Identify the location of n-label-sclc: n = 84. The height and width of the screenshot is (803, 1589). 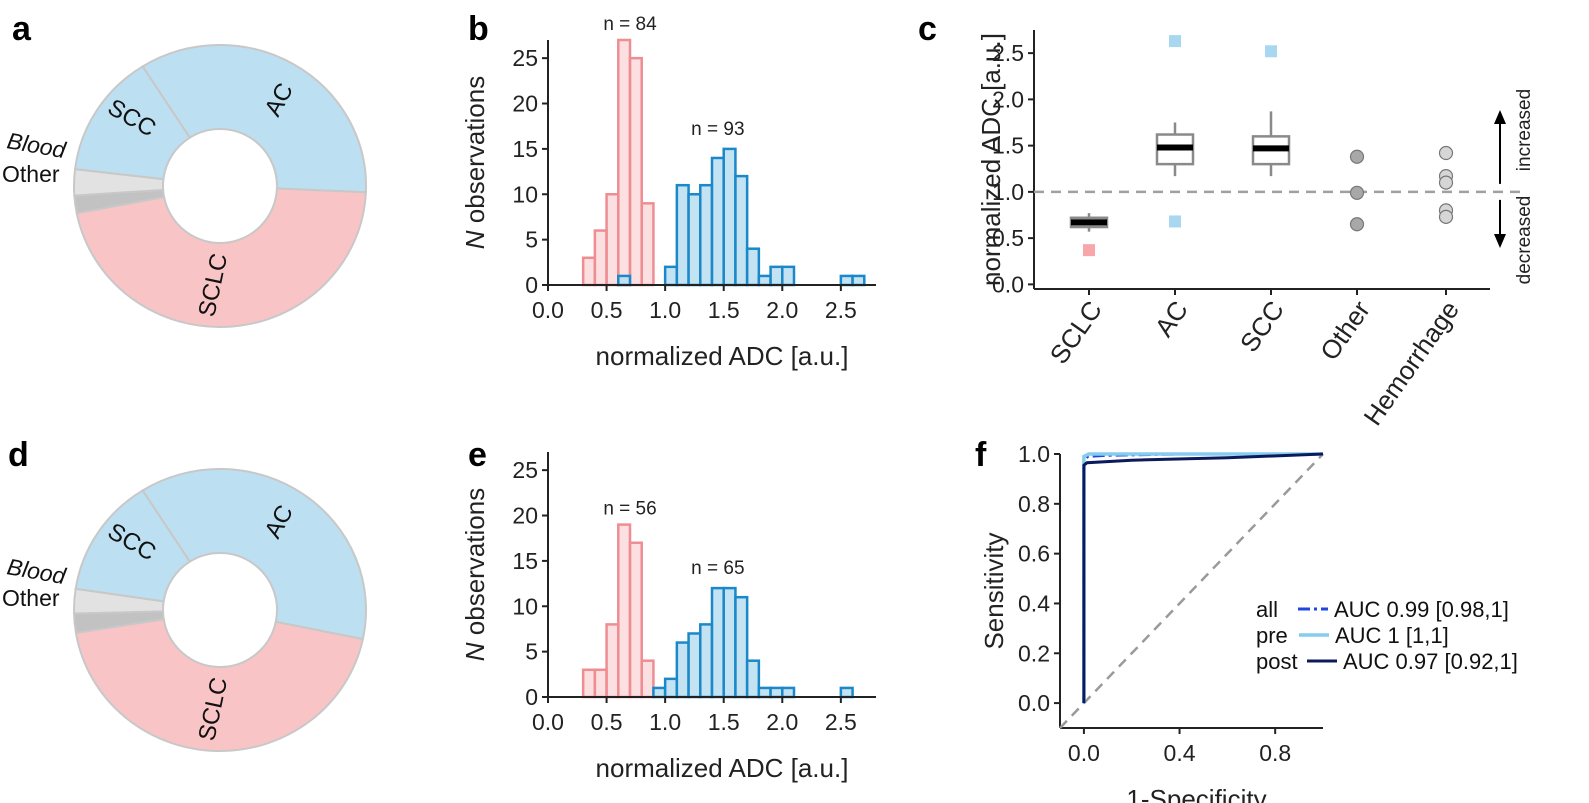
(630, 24).